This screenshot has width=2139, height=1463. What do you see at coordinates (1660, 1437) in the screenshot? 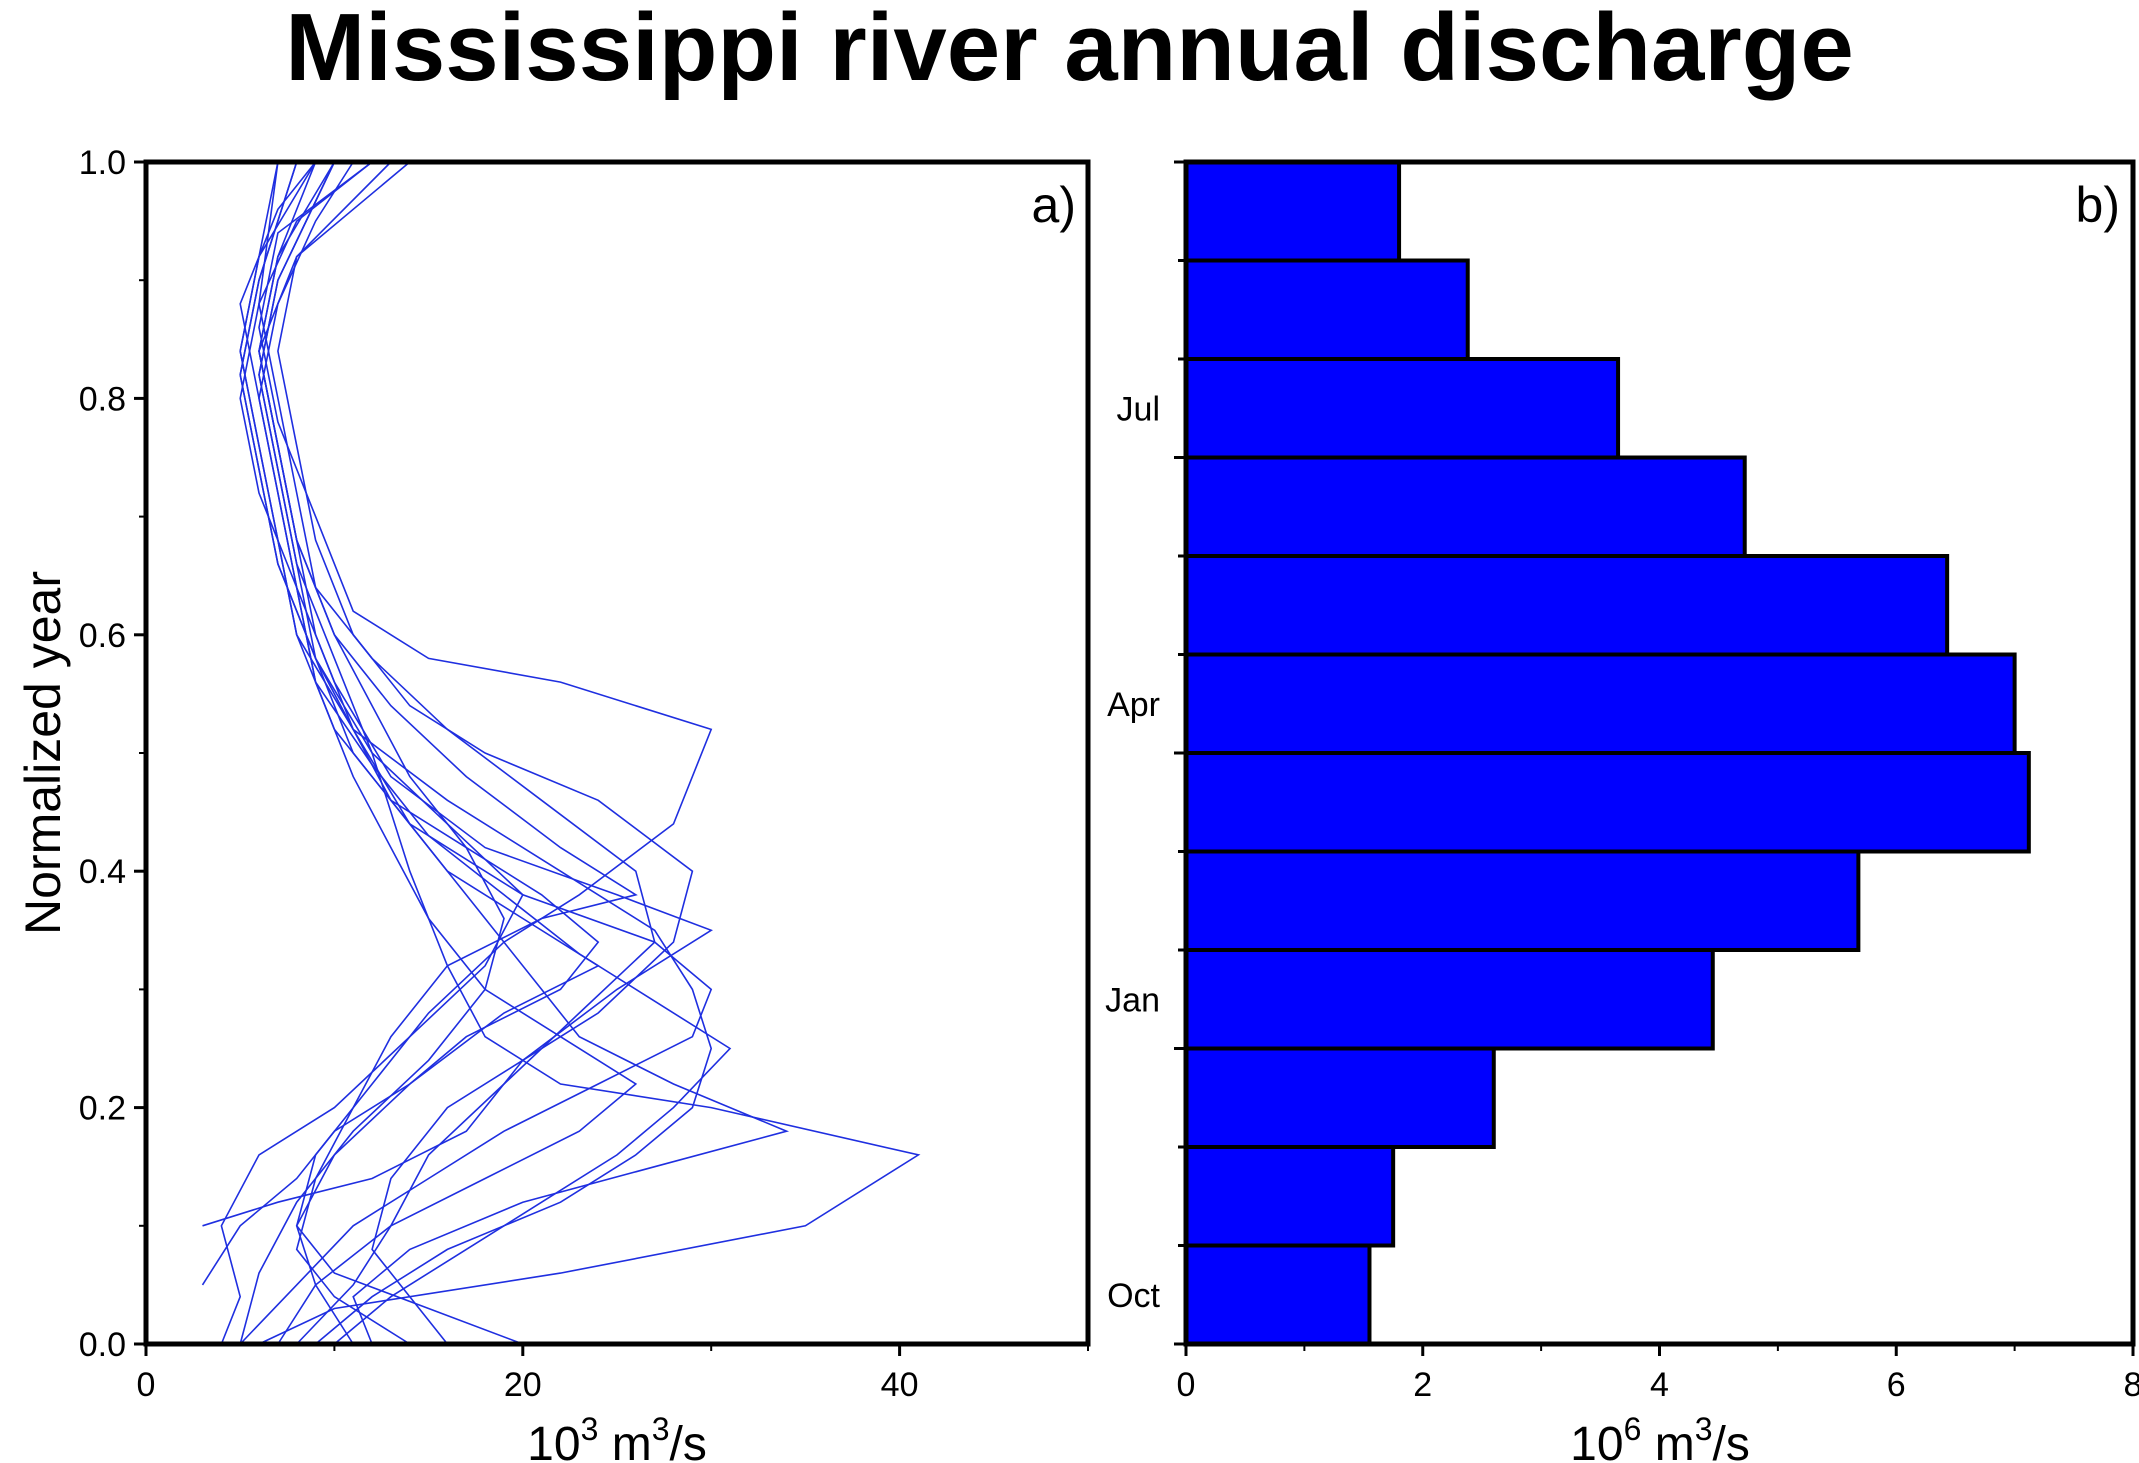
I see `panel-b-x-axis-title: 106 m3/s` at bounding box center [1660, 1437].